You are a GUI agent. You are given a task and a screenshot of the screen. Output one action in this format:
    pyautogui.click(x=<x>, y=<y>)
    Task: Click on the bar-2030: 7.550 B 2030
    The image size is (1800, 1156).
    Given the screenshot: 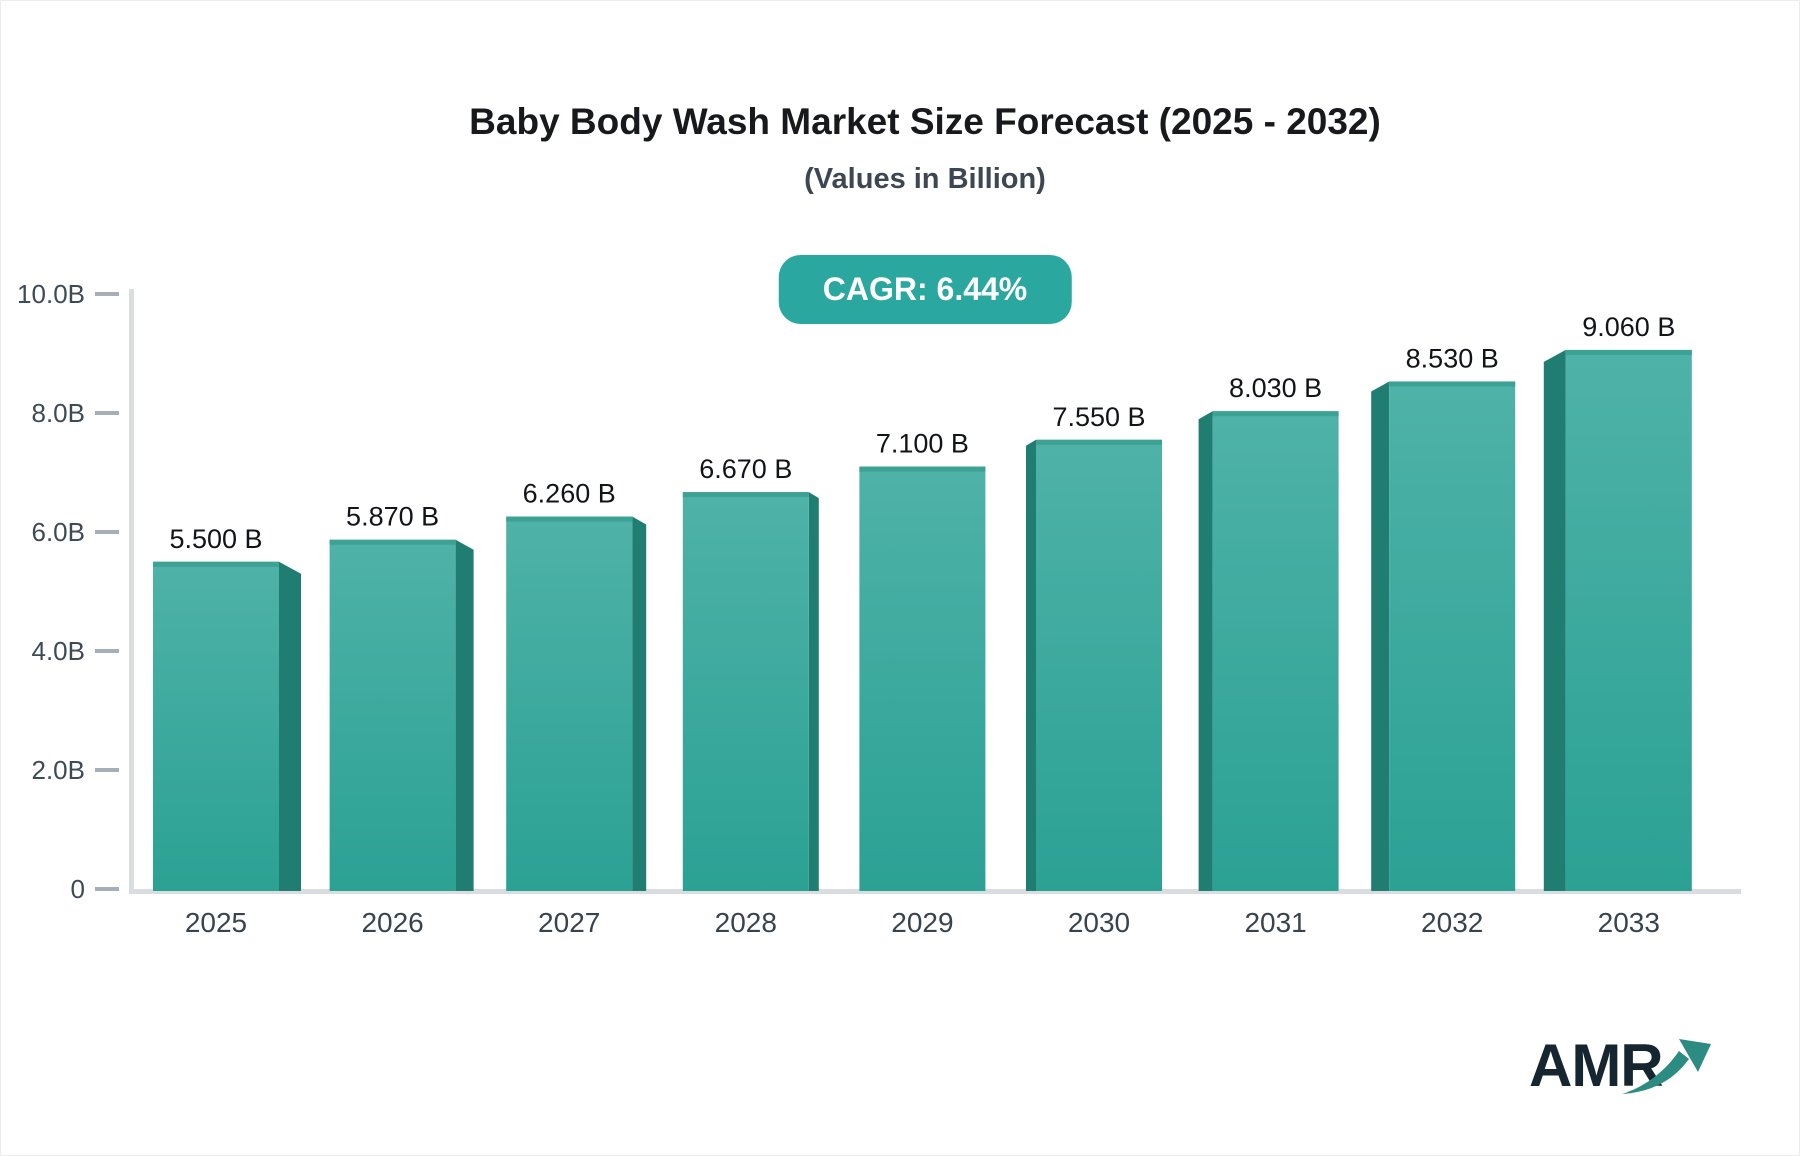 What is the action you would take?
    pyautogui.click(x=1094, y=670)
    